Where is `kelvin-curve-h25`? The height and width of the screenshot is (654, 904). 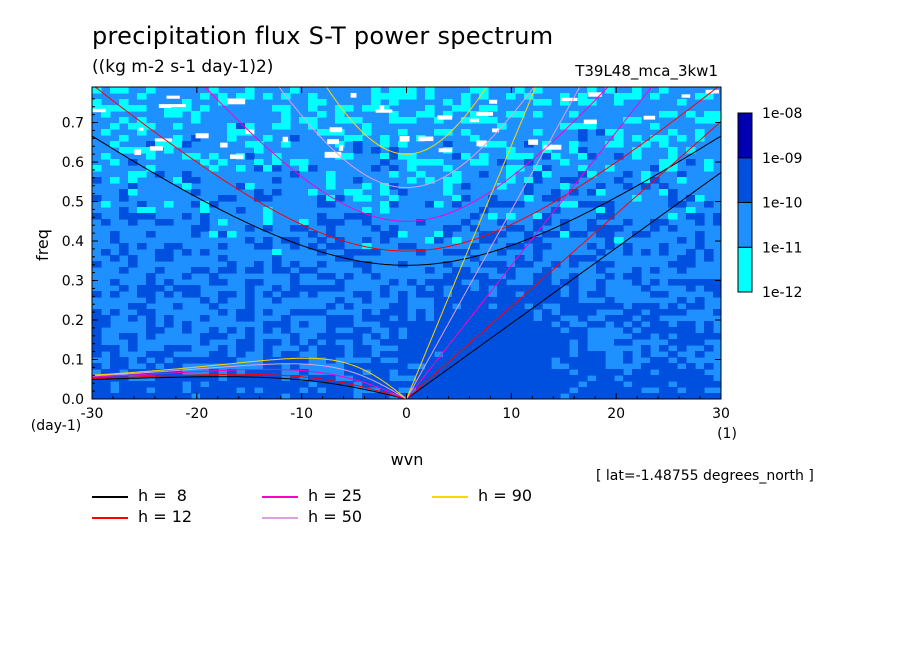
kelvin-curve-h25 is located at coordinates (529, 243).